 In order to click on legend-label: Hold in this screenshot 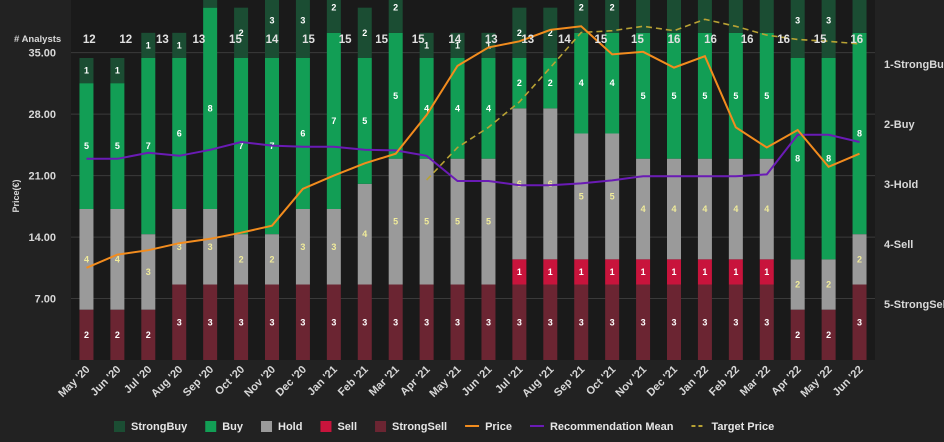, I will do `click(290, 427)`.